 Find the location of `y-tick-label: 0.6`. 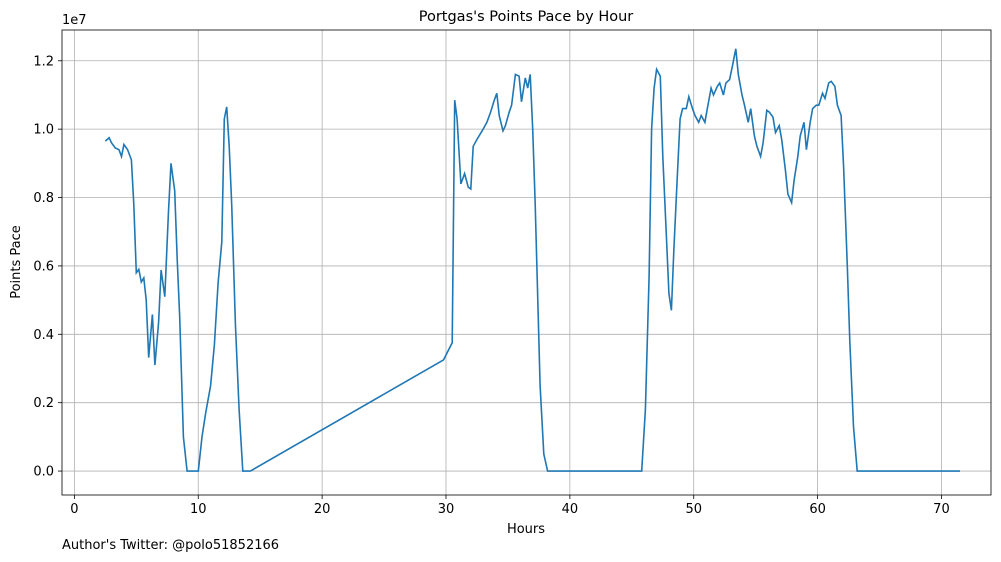

y-tick-label: 0.6 is located at coordinates (43, 266).